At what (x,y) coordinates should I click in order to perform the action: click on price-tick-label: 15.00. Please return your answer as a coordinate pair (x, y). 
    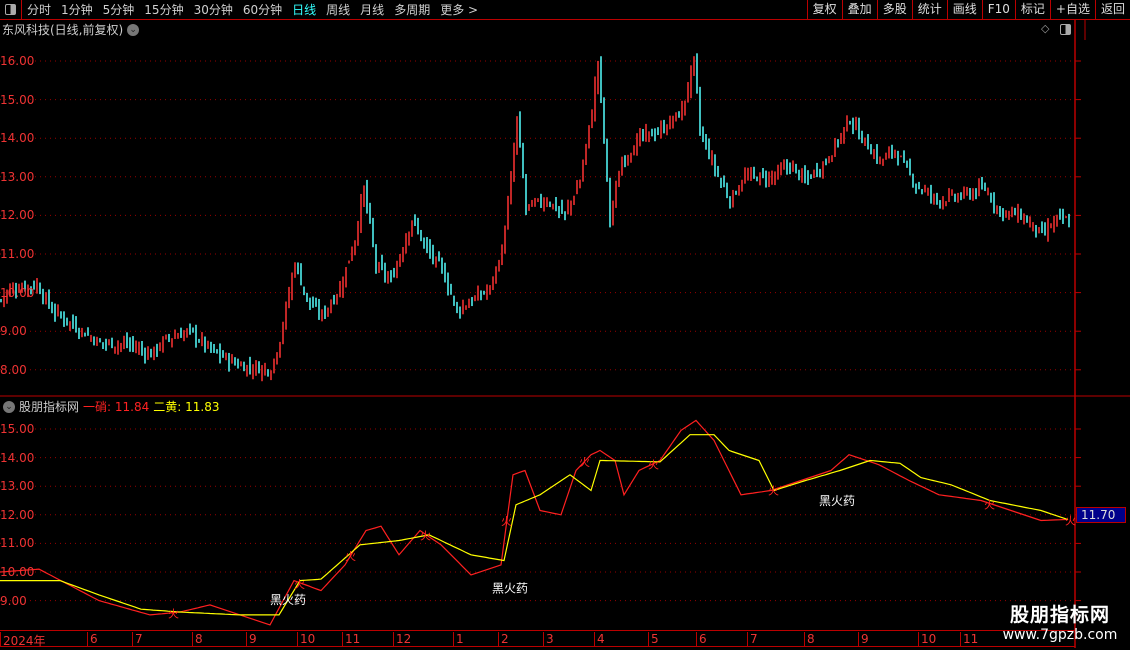
    Looking at the image, I should click on (17, 99).